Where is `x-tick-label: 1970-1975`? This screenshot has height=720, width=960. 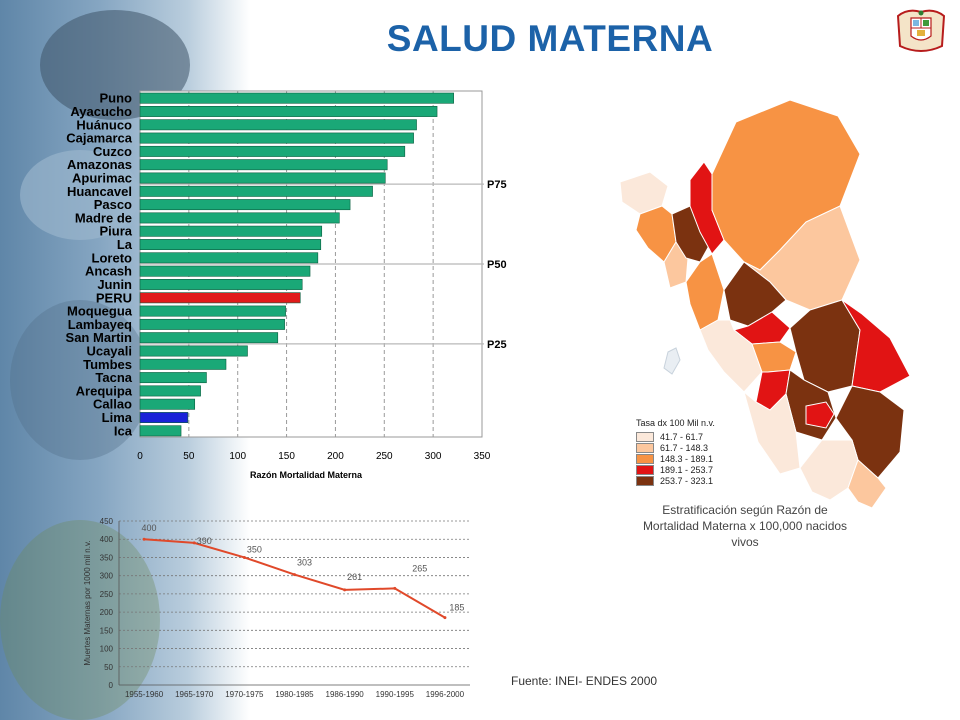 x-tick-label: 1970-1975 is located at coordinates (244, 694).